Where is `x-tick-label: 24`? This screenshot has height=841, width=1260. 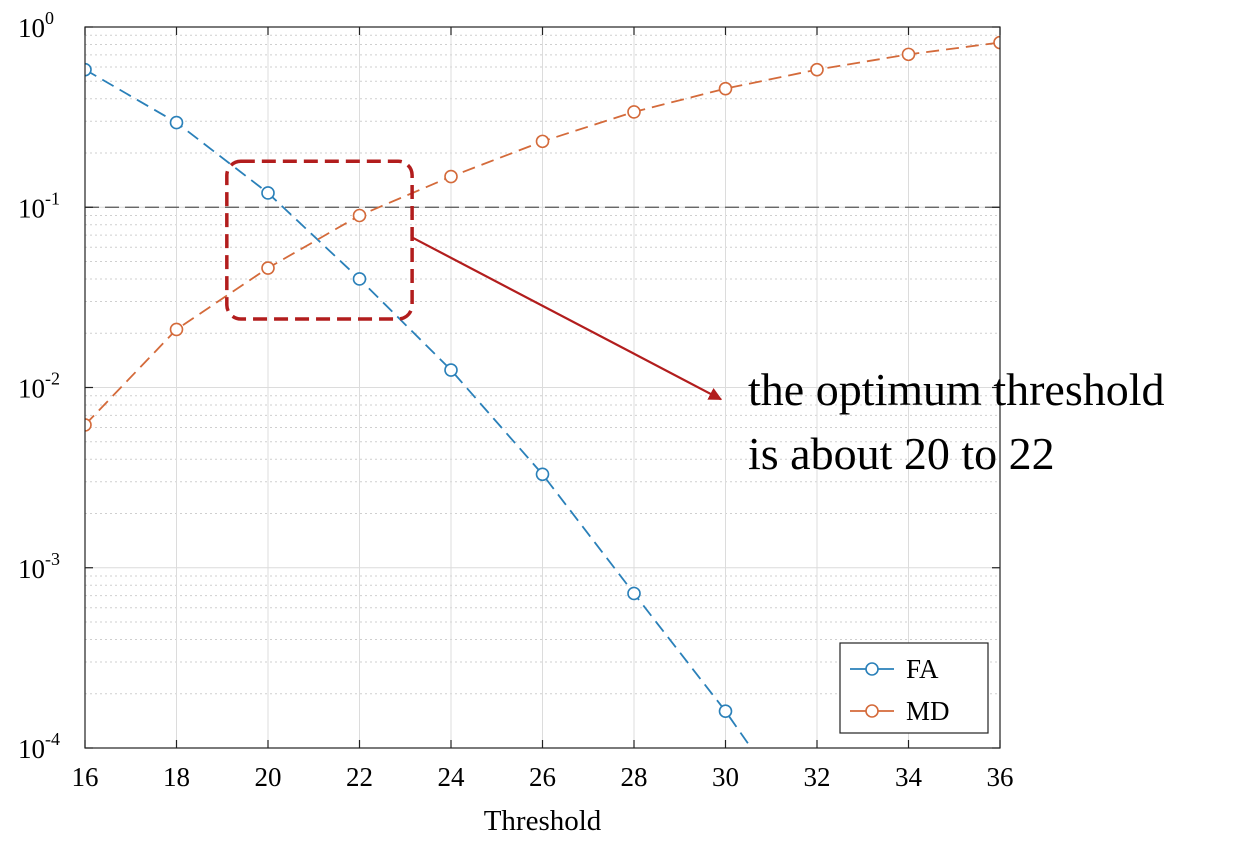
x-tick-label: 24 is located at coordinates (452, 777).